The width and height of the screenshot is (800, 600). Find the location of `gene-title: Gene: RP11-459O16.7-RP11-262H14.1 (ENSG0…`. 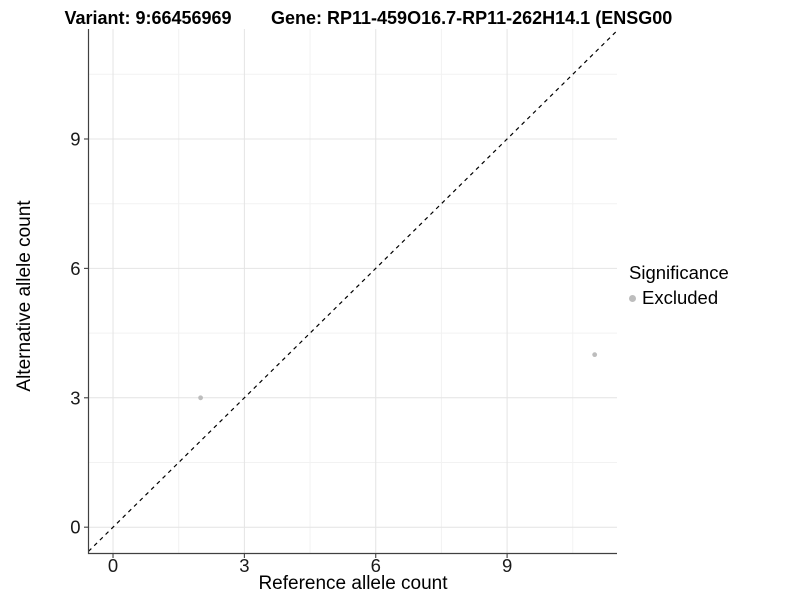

gene-title: Gene: RP11-459O16.7-RP11-262H14.1 (ENSG0… is located at coordinates (472, 18).